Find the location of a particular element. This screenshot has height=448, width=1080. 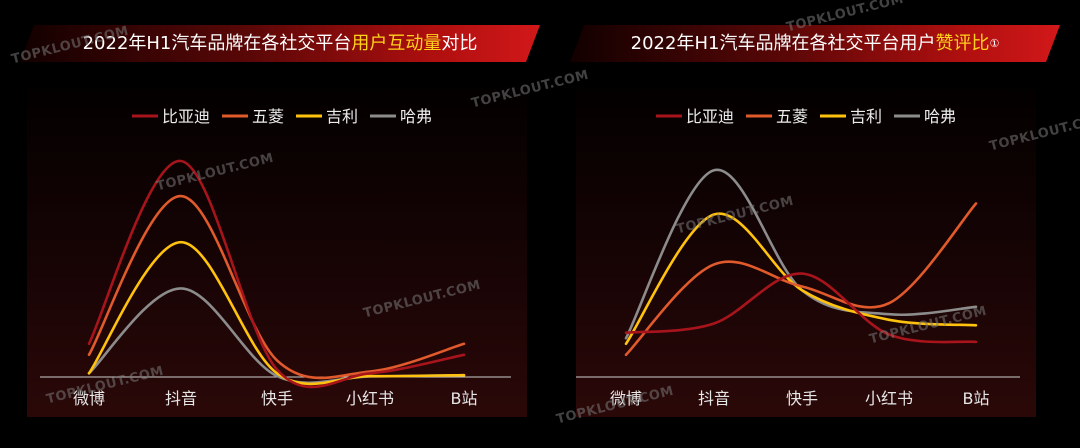

title-highlight: 赞评比 is located at coordinates (962, 43).